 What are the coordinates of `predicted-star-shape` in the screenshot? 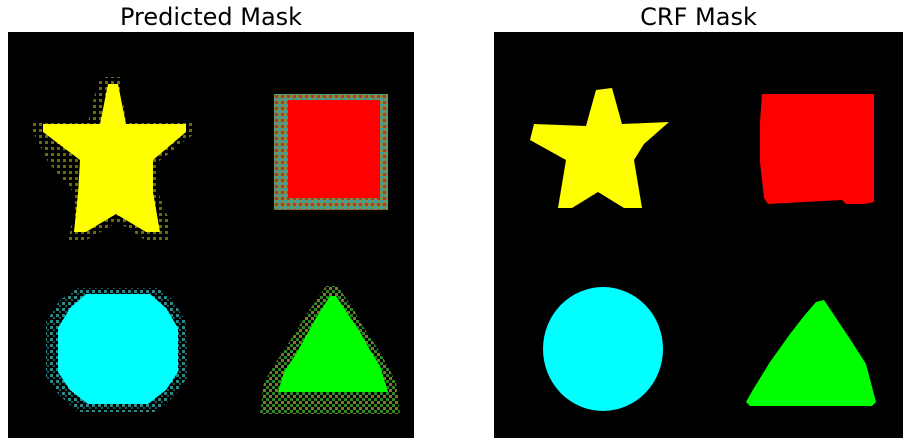 It's located at (113, 159).